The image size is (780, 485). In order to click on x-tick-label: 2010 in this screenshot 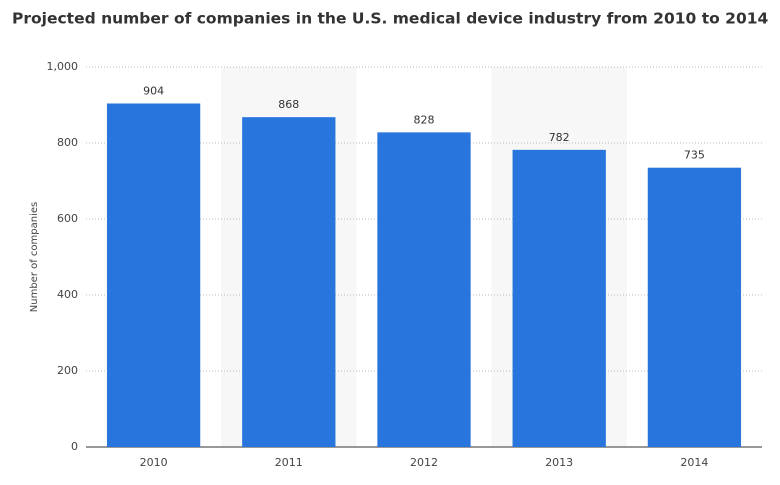, I will do `click(154, 462)`.